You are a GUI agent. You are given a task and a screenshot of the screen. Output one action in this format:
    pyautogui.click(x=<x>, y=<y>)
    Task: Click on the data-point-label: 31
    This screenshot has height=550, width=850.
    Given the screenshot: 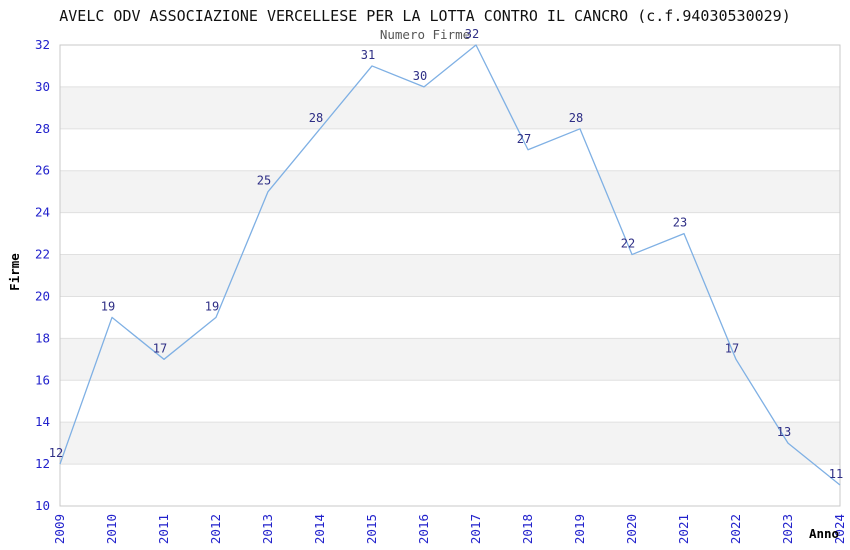 What is the action you would take?
    pyautogui.click(x=368, y=55)
    